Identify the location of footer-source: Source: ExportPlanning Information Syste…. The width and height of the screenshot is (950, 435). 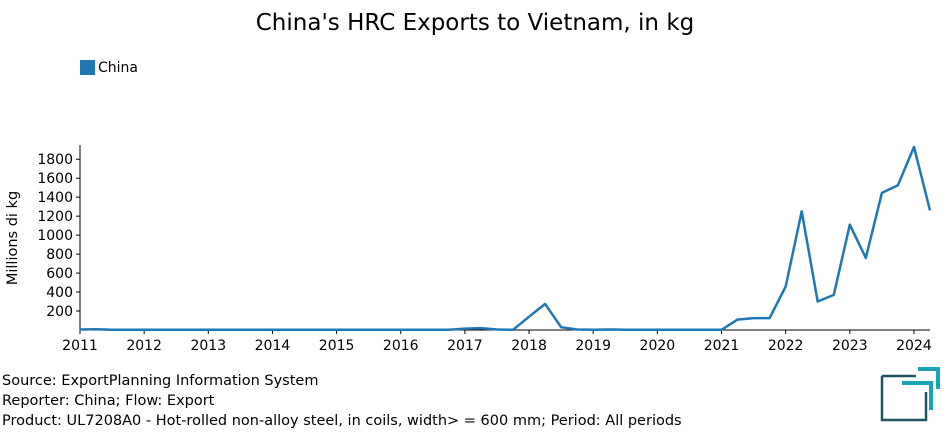
(160, 381).